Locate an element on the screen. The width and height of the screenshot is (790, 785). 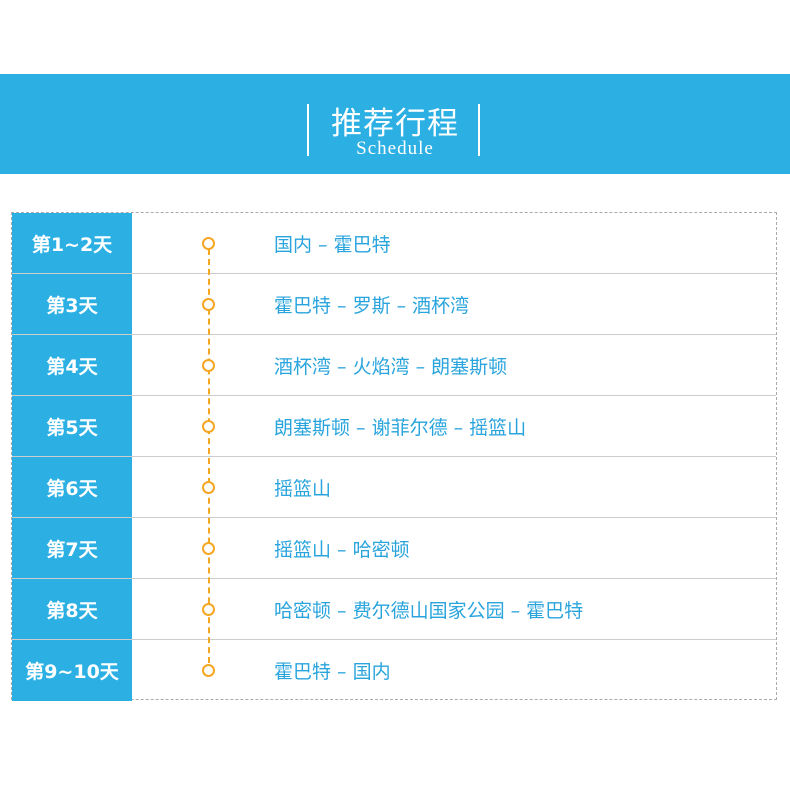
day-label: 第1~2天 is located at coordinates (72, 243).